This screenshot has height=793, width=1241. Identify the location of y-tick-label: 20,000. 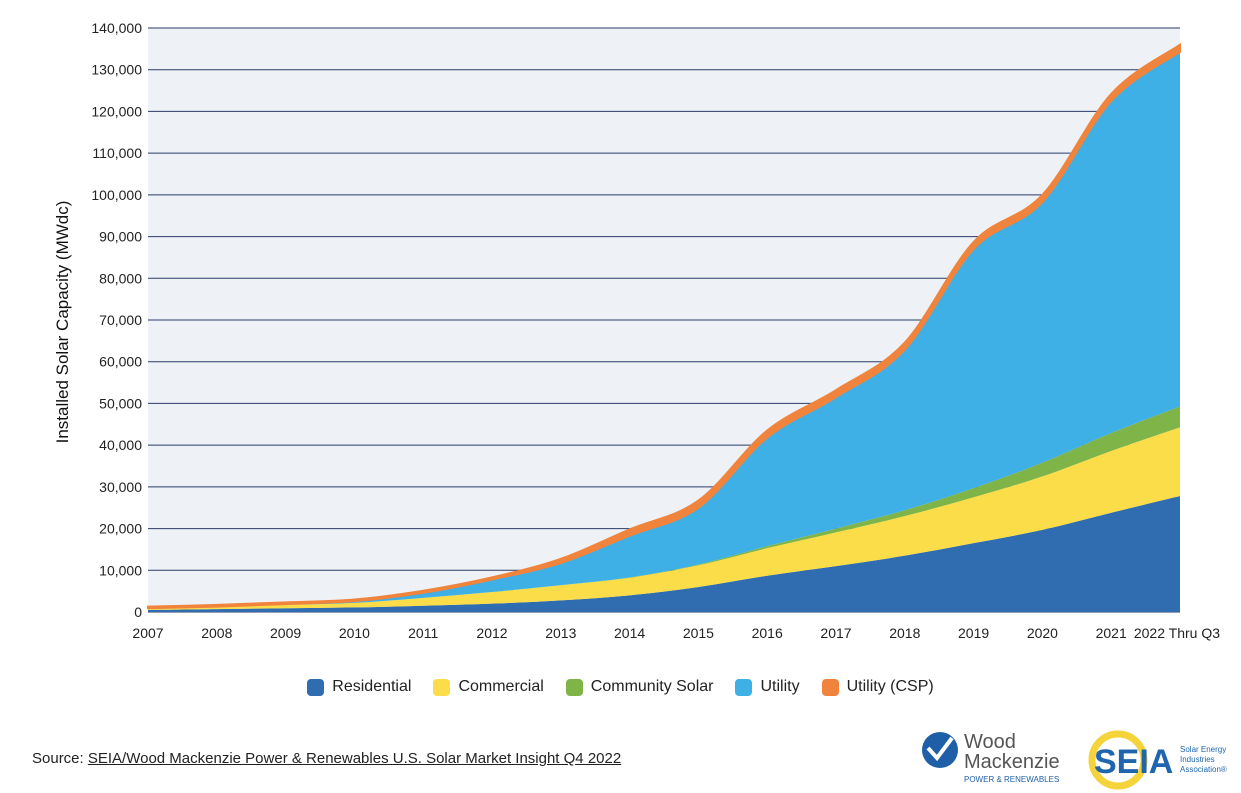
(120, 529).